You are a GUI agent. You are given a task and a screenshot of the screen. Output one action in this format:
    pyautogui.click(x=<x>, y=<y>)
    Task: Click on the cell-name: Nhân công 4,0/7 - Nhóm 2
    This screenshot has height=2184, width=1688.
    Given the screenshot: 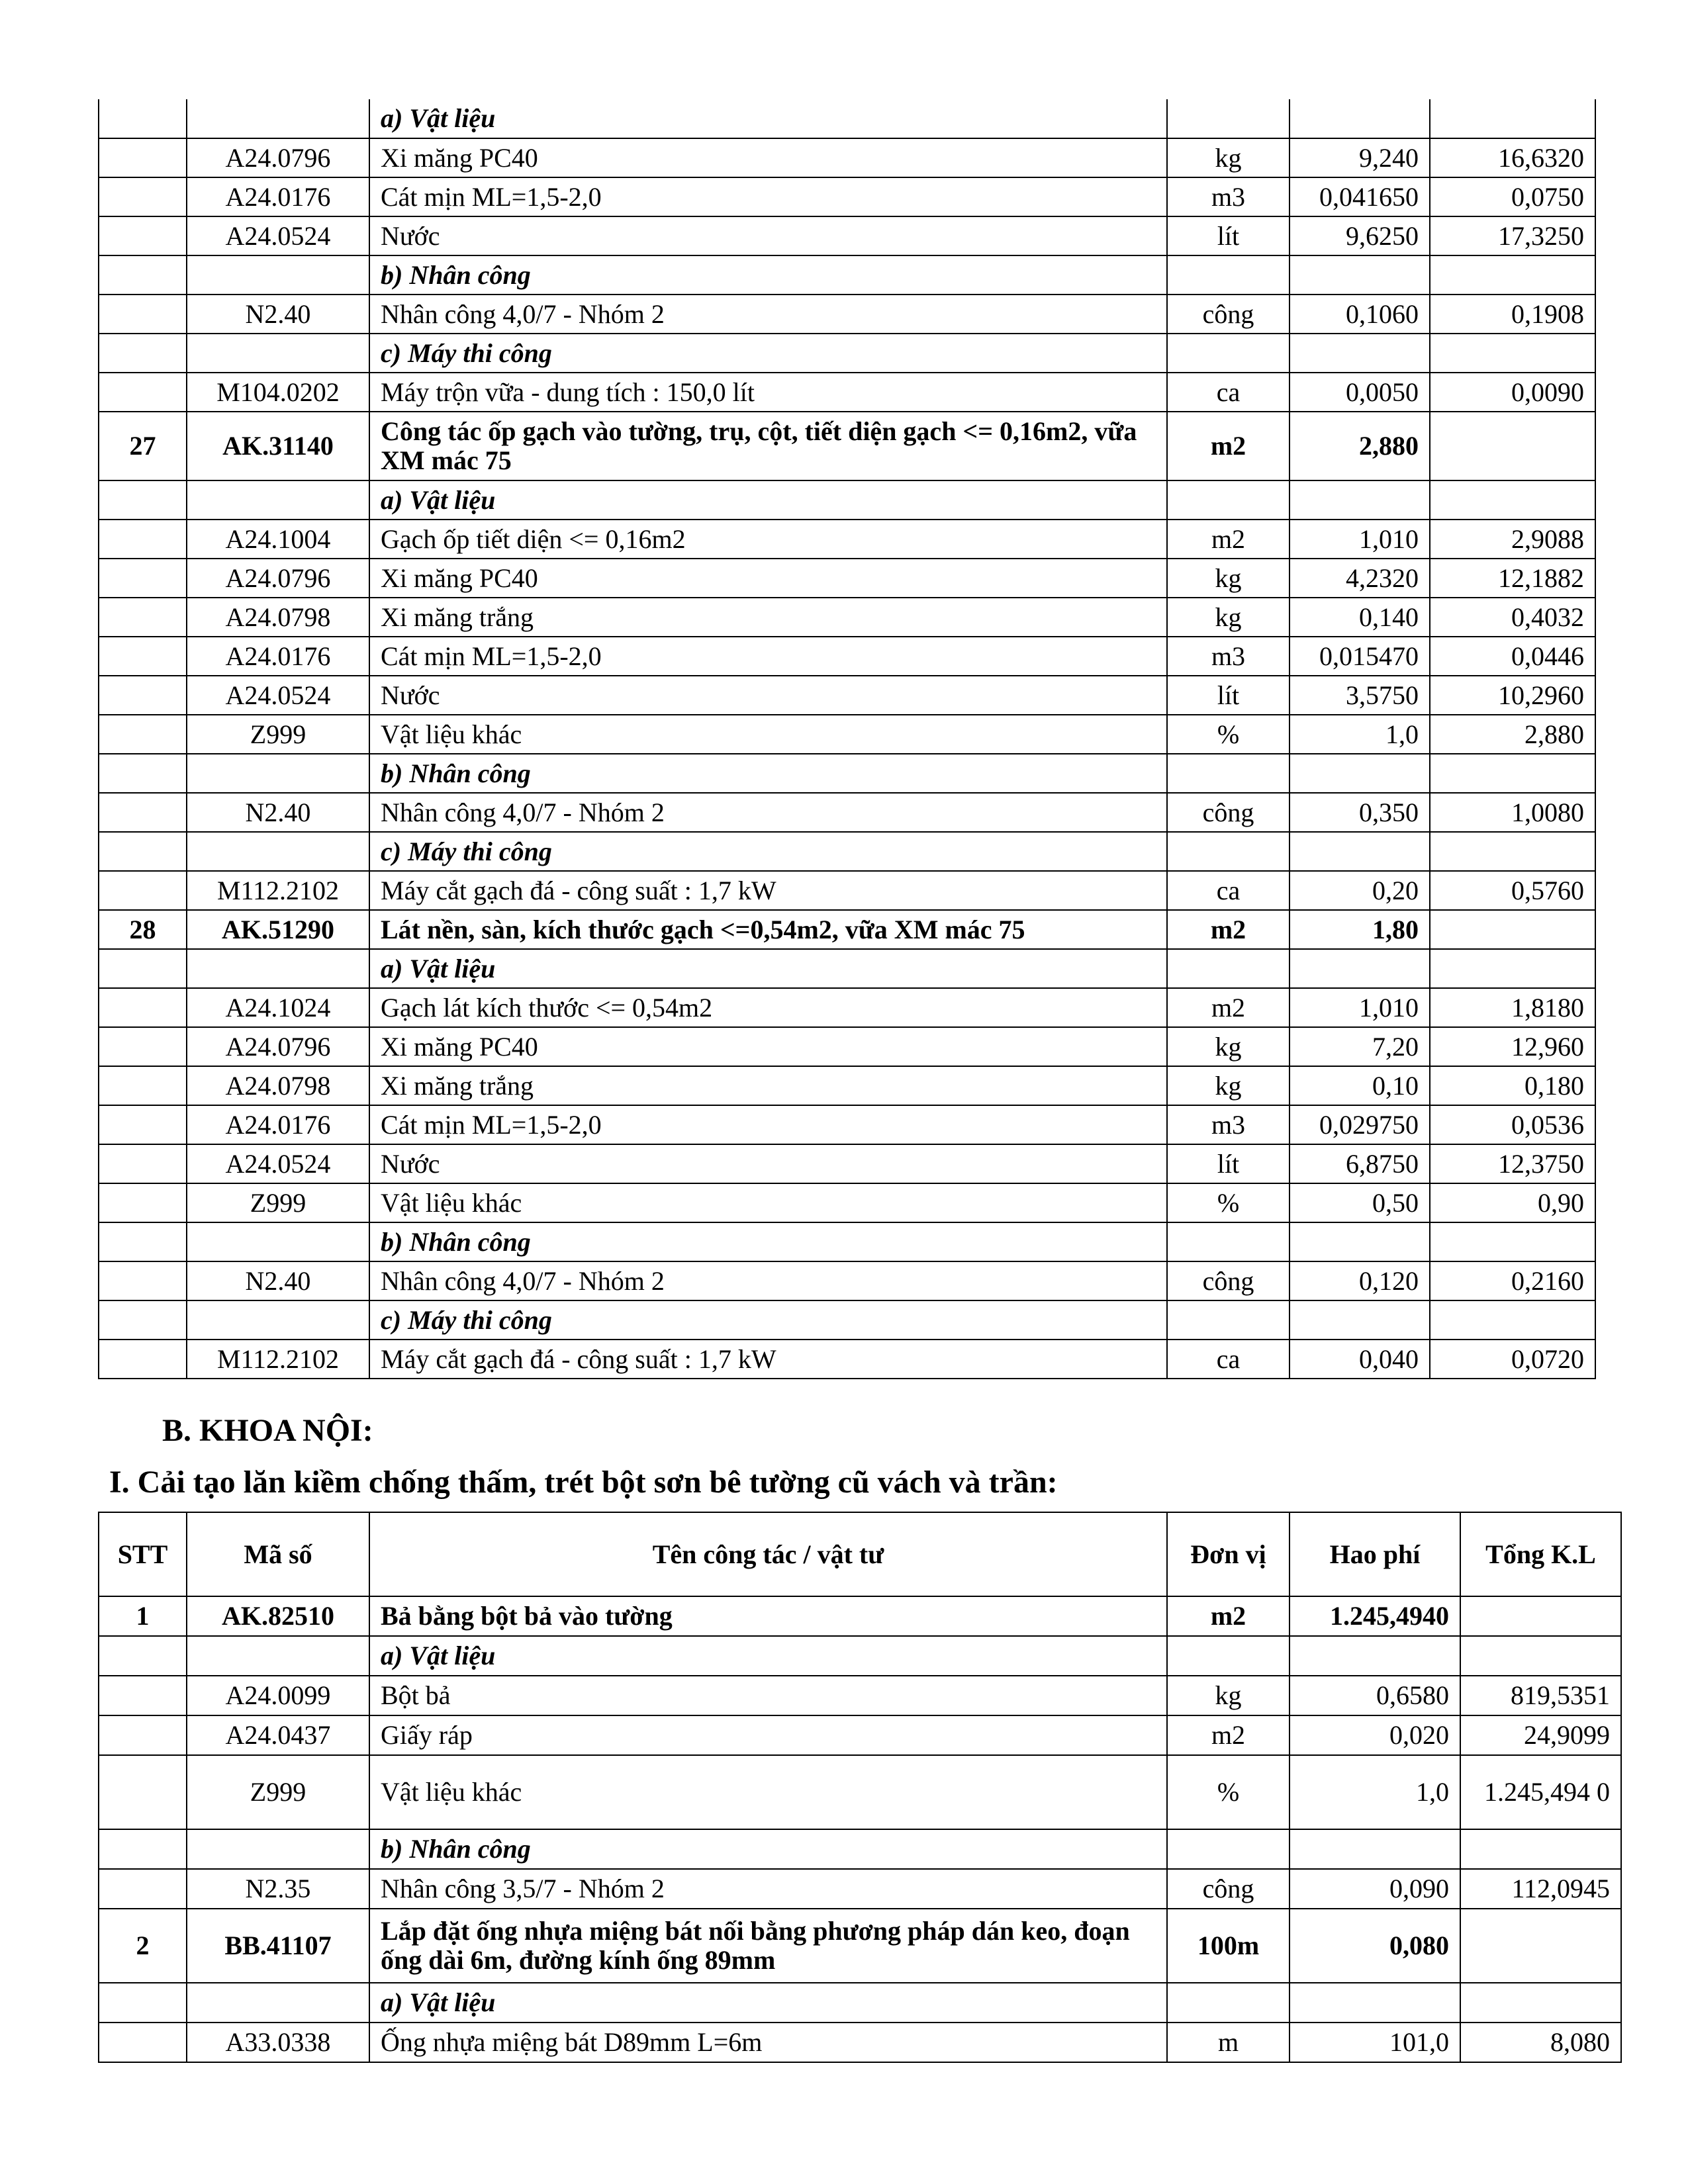 What is the action you would take?
    pyautogui.click(x=768, y=1281)
    